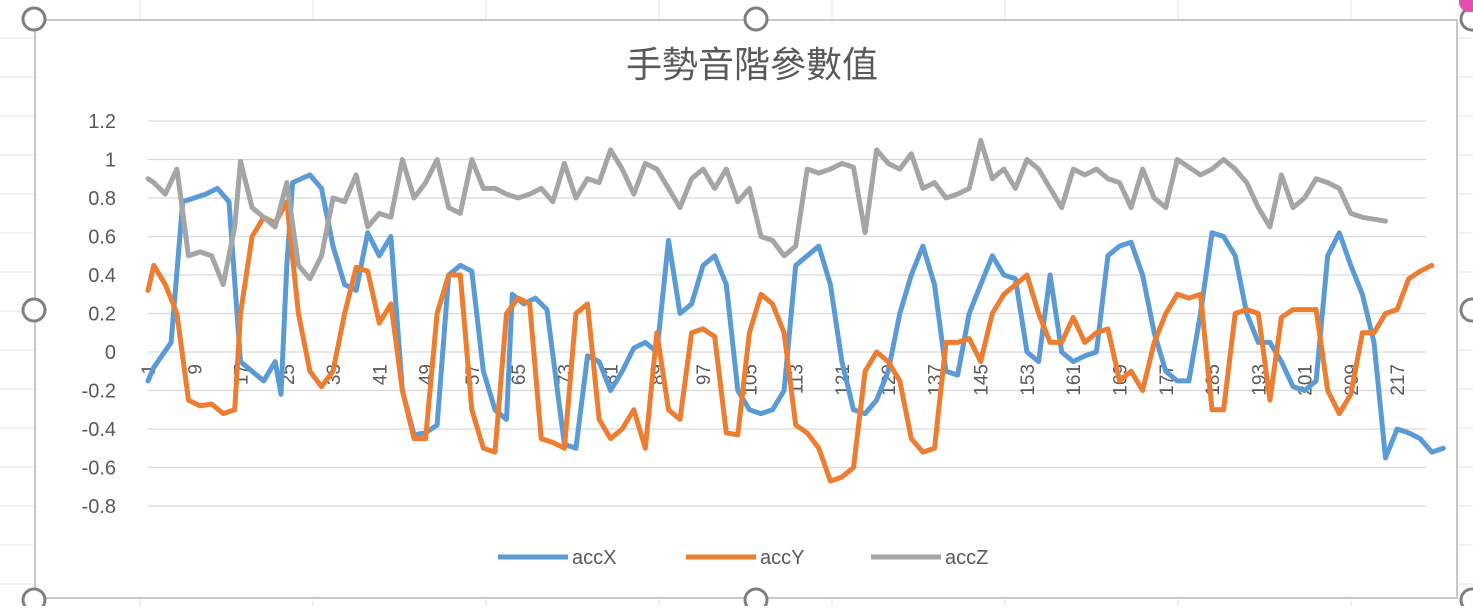  I want to click on y-tick-label: -0.2, so click(99, 392).